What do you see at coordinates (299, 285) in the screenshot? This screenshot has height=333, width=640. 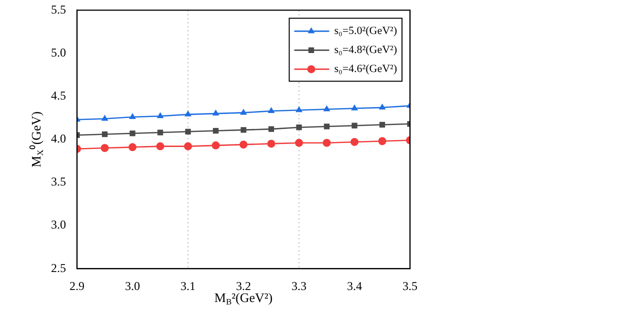 I see `x-tick-label: 3.3` at bounding box center [299, 285].